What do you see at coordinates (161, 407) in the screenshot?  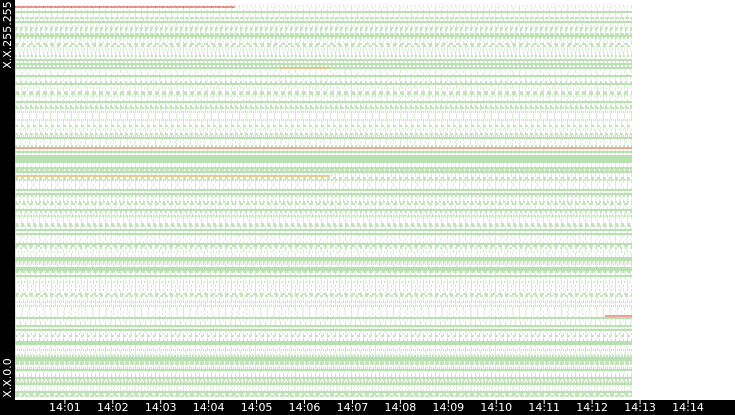 I see `x-tick-label: 14:03` at bounding box center [161, 407].